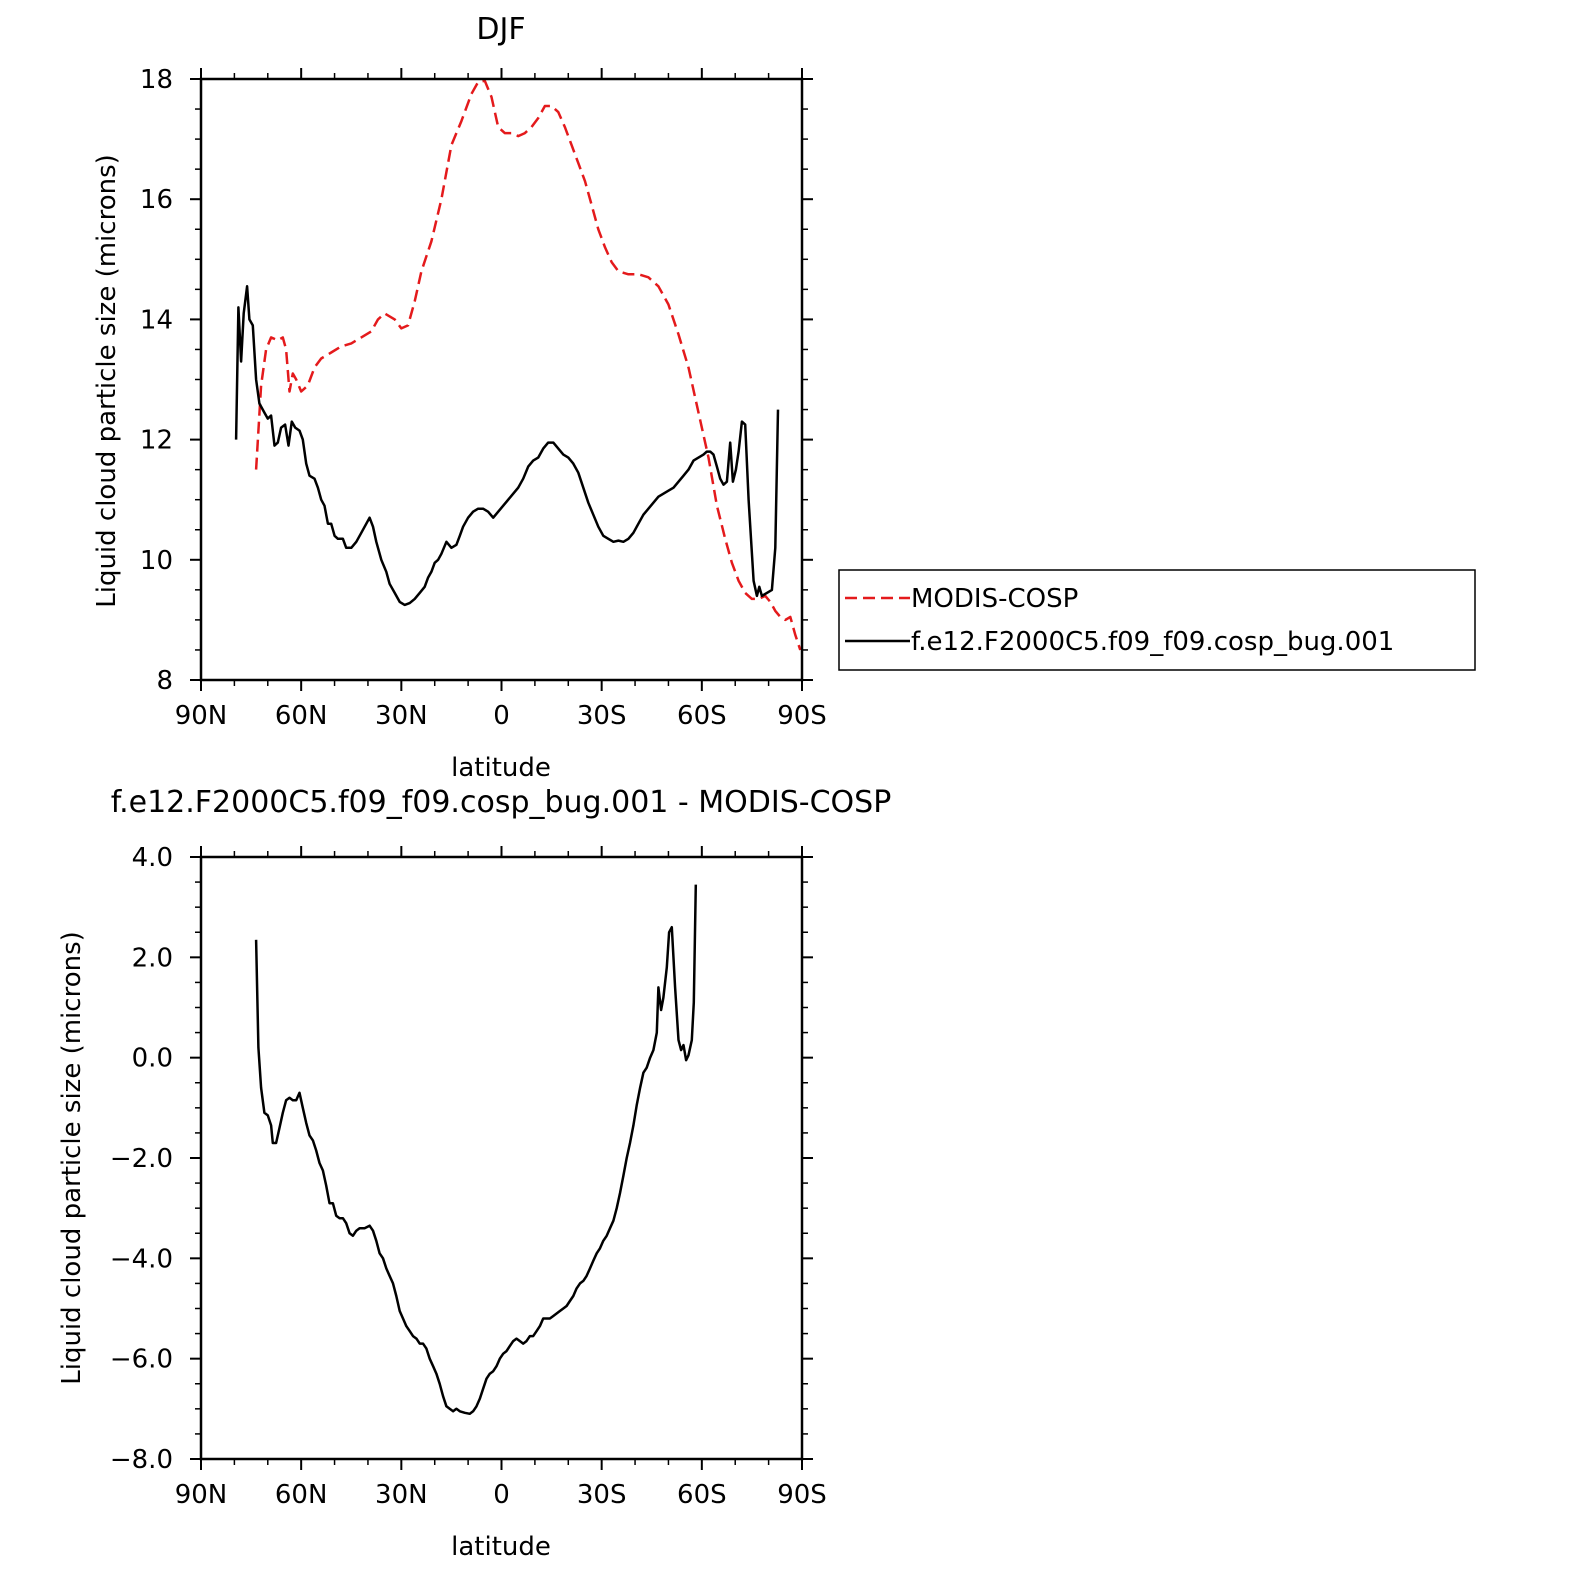  I want to click on top-plot-frame, so click(501, 379).